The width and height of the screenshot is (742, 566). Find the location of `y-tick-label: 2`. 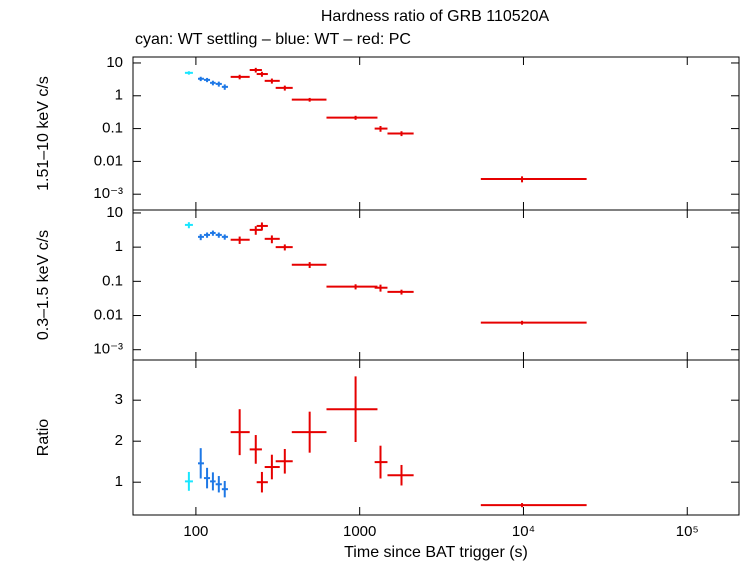

y-tick-label: 2 is located at coordinates (119, 440).